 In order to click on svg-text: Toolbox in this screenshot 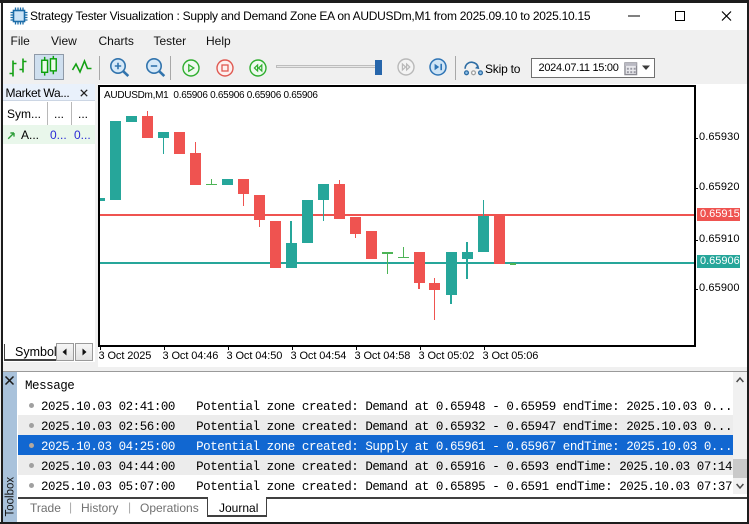, I will do `click(11, 497)`.